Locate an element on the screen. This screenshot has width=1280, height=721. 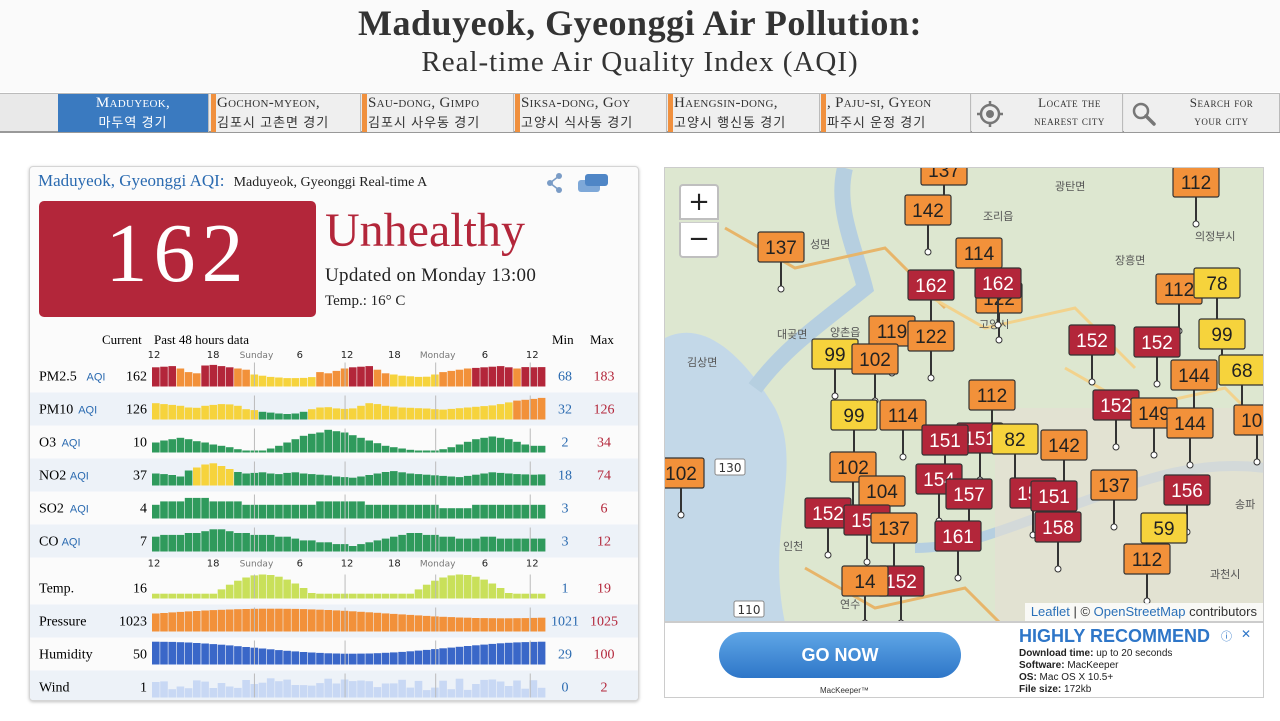
map-aqi-marker: 158 is located at coordinates (1058, 542).